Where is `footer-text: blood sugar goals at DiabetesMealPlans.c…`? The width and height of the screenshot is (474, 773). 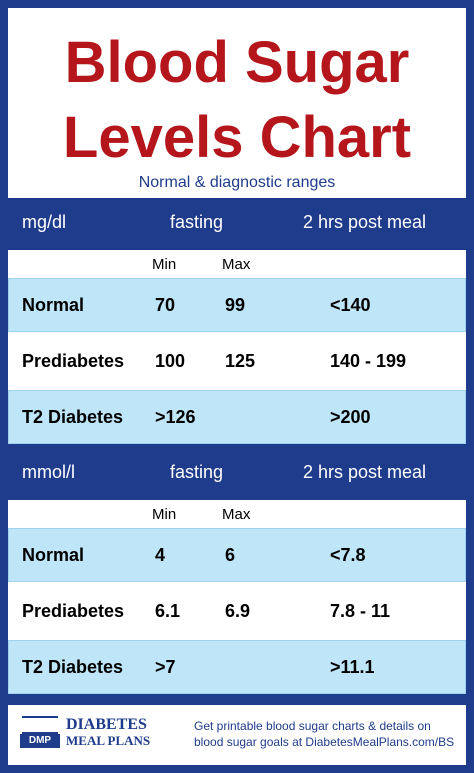 footer-text: blood sugar goals at DiabetesMealPlans.c… is located at coordinates (324, 742).